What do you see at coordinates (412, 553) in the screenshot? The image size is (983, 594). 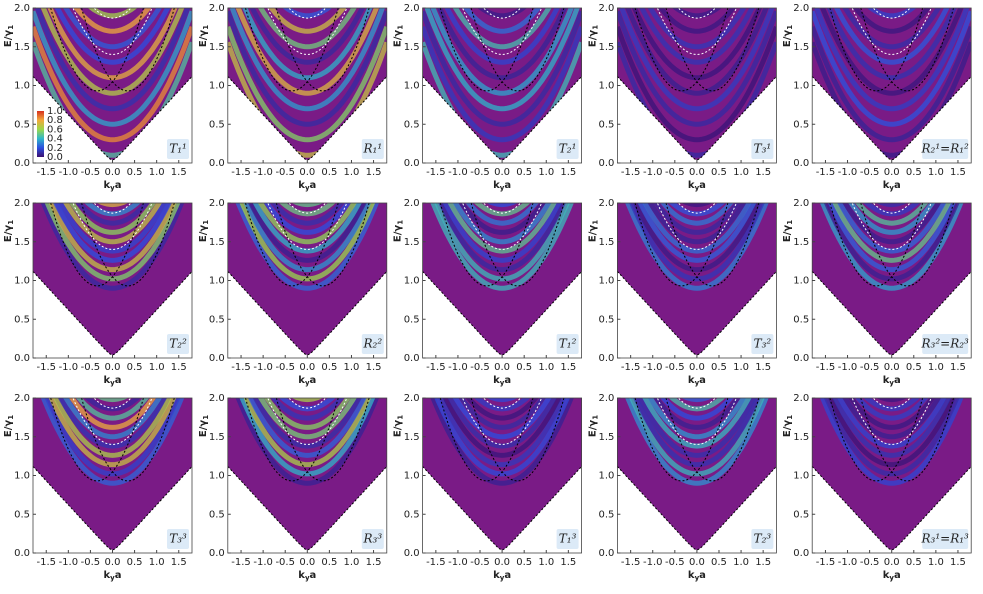 I see `y-tick-label: 0.0` at bounding box center [412, 553].